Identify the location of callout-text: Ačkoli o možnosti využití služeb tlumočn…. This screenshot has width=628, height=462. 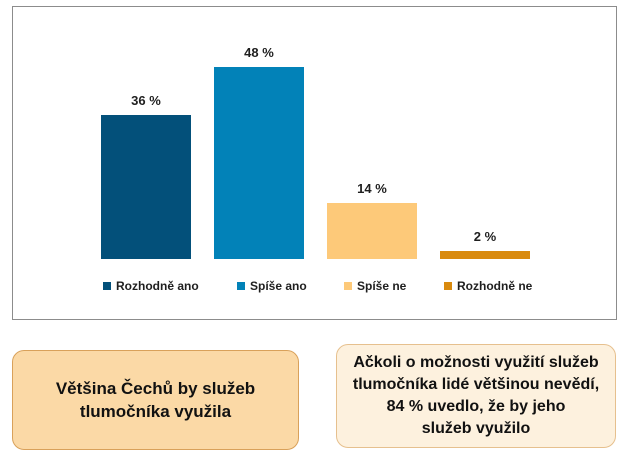
(476, 396).